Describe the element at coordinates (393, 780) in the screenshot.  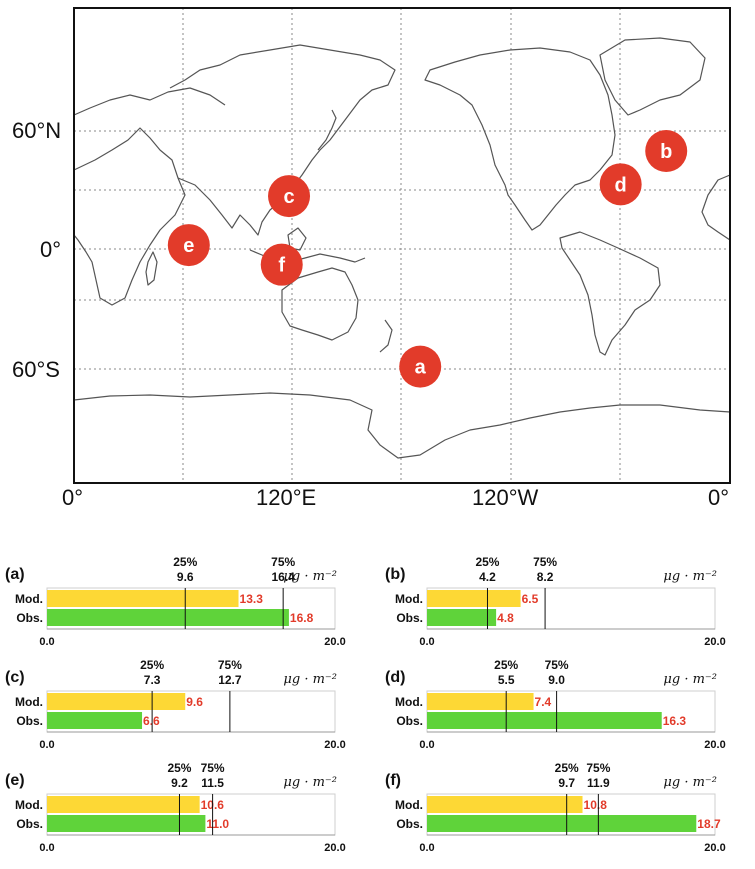
I see `panel-label: (f)` at that location.